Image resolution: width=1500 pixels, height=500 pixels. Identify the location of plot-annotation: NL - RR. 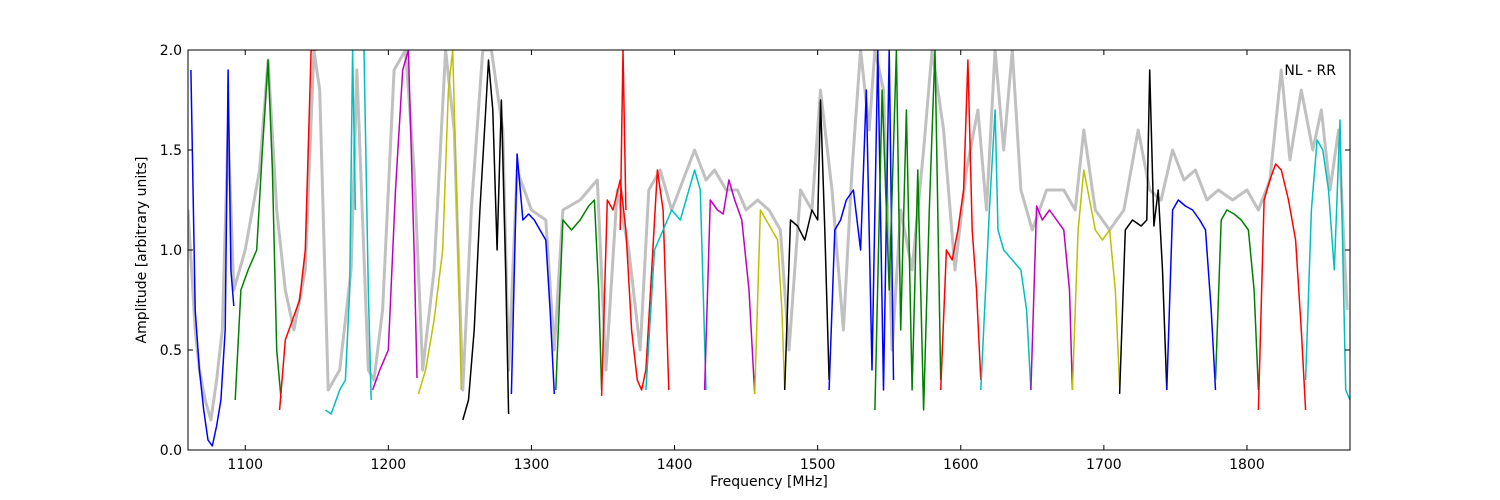
(1310, 71).